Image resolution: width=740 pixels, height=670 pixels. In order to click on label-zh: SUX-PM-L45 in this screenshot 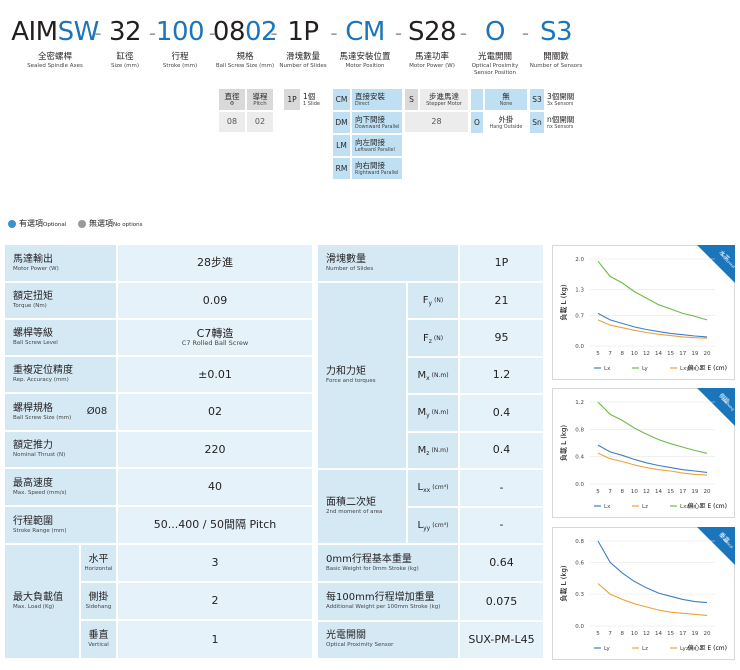, I will do `click(501, 639)`.